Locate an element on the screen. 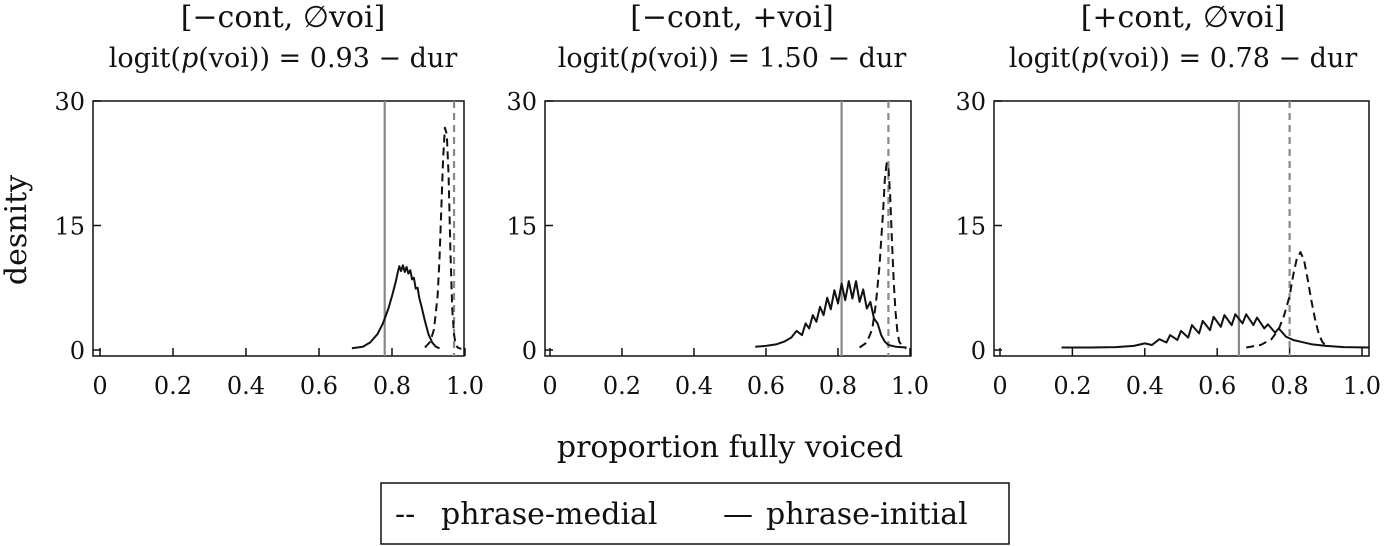 The height and width of the screenshot is (546, 1384). panel-title: [−cont, ∅voi] is located at coordinates (283, 17).